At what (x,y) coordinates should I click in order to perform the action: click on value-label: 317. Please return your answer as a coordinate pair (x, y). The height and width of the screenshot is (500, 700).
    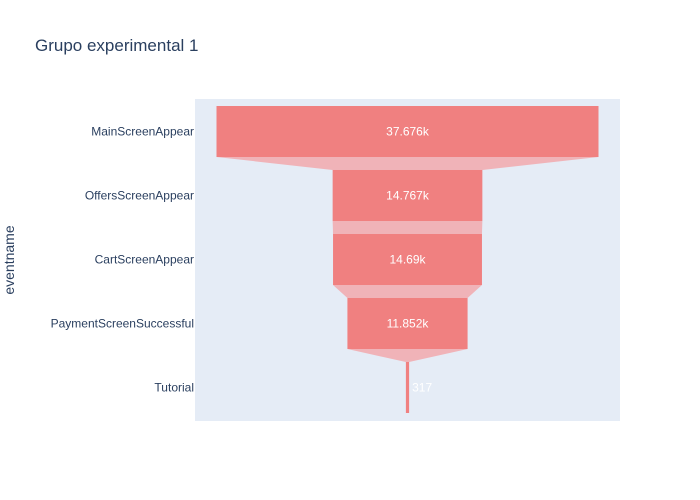
    Looking at the image, I should click on (422, 388).